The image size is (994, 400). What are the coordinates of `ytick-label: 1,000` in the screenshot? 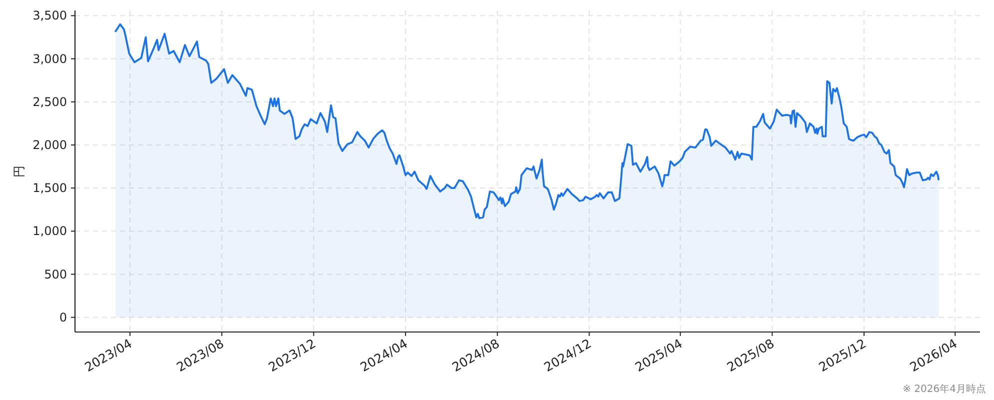 It's located at (49, 231).